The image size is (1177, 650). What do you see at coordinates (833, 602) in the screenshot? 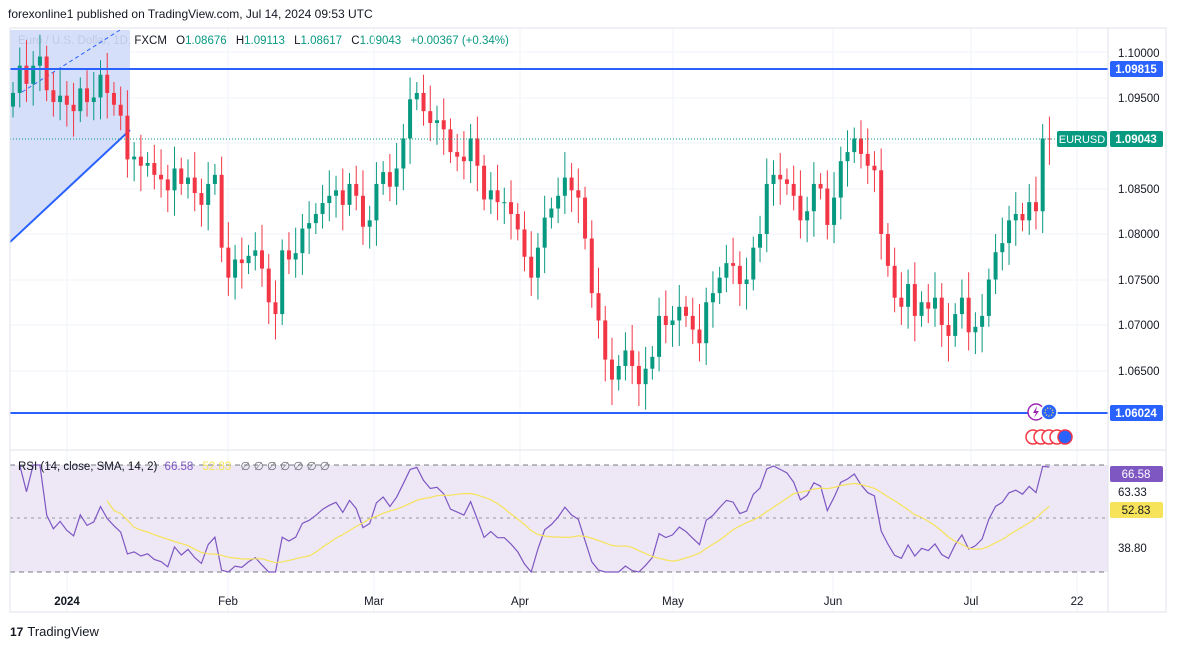
I see `time-tick: Jun` at bounding box center [833, 602].